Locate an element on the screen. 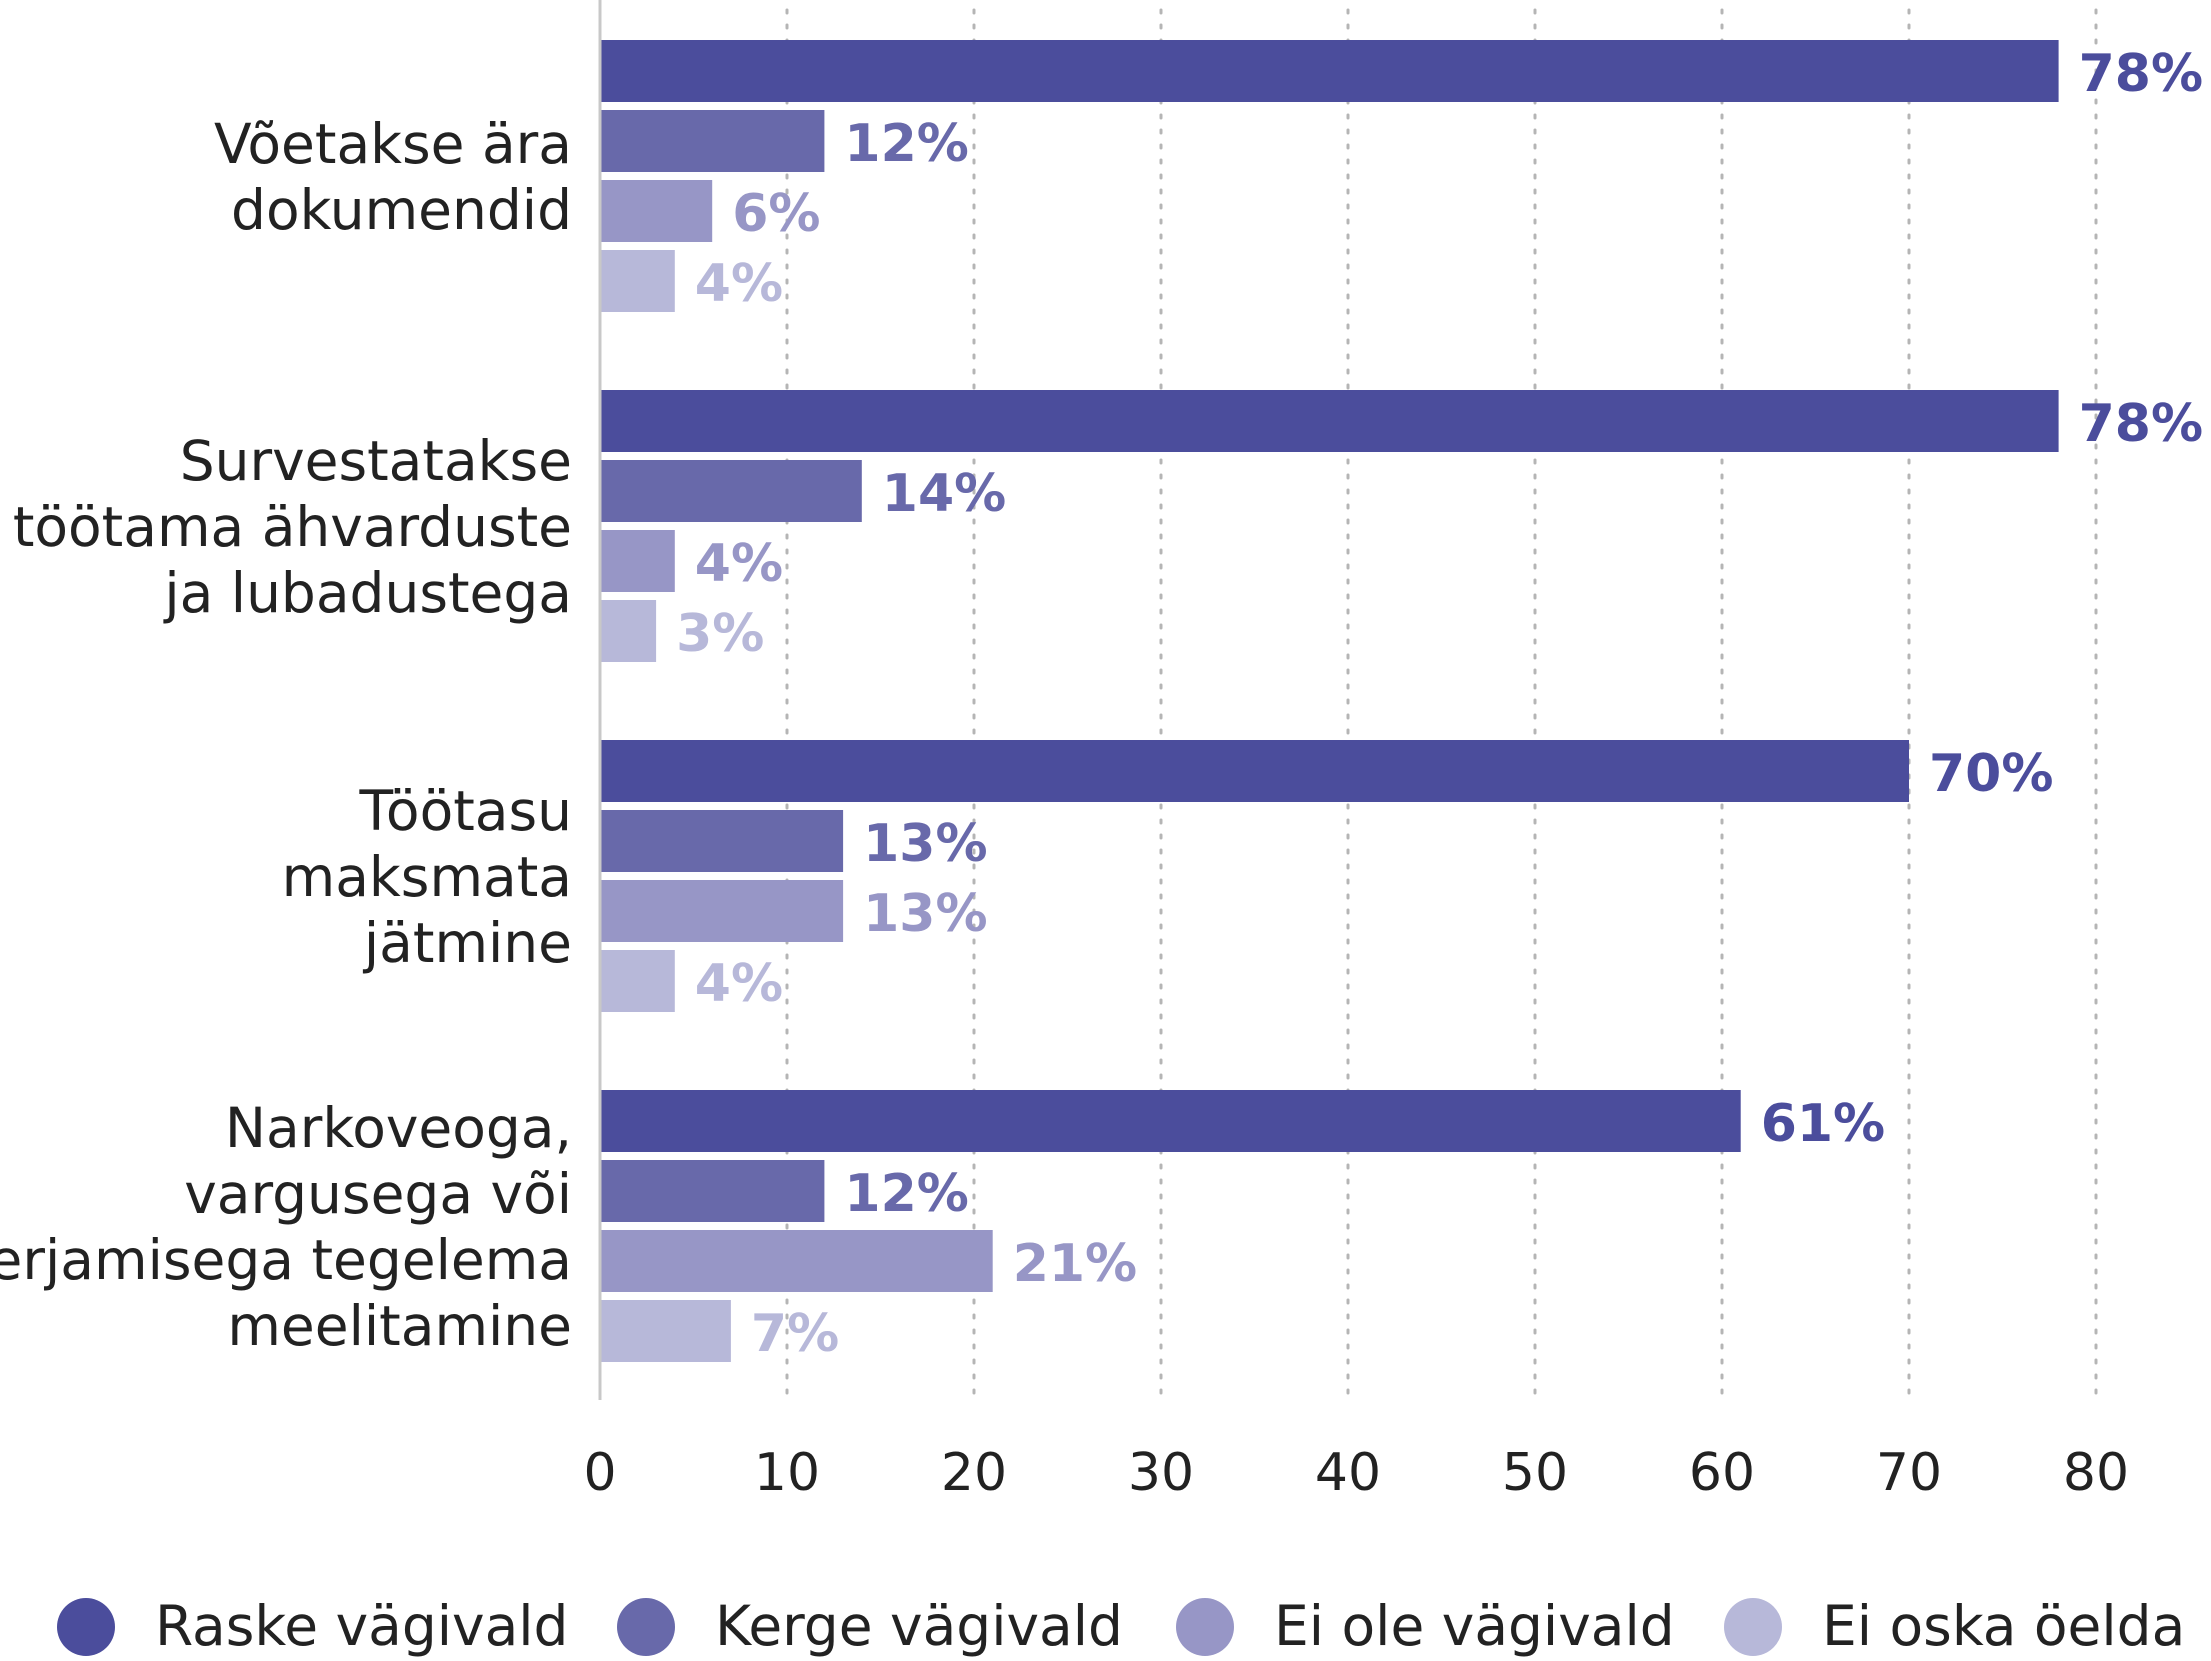  data-label: 61% is located at coordinates (1823, 1124).